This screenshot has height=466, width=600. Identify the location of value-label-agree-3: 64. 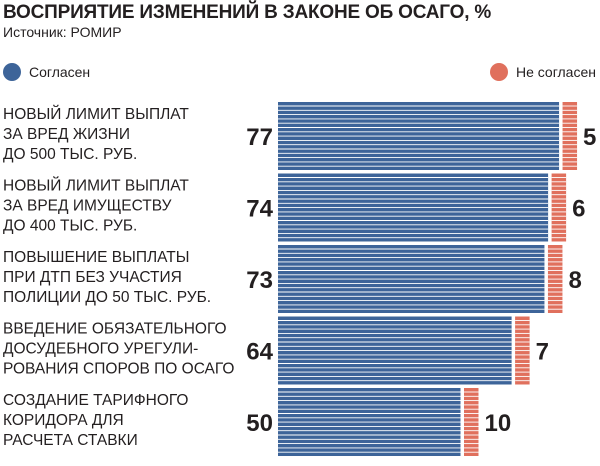
(259, 352).